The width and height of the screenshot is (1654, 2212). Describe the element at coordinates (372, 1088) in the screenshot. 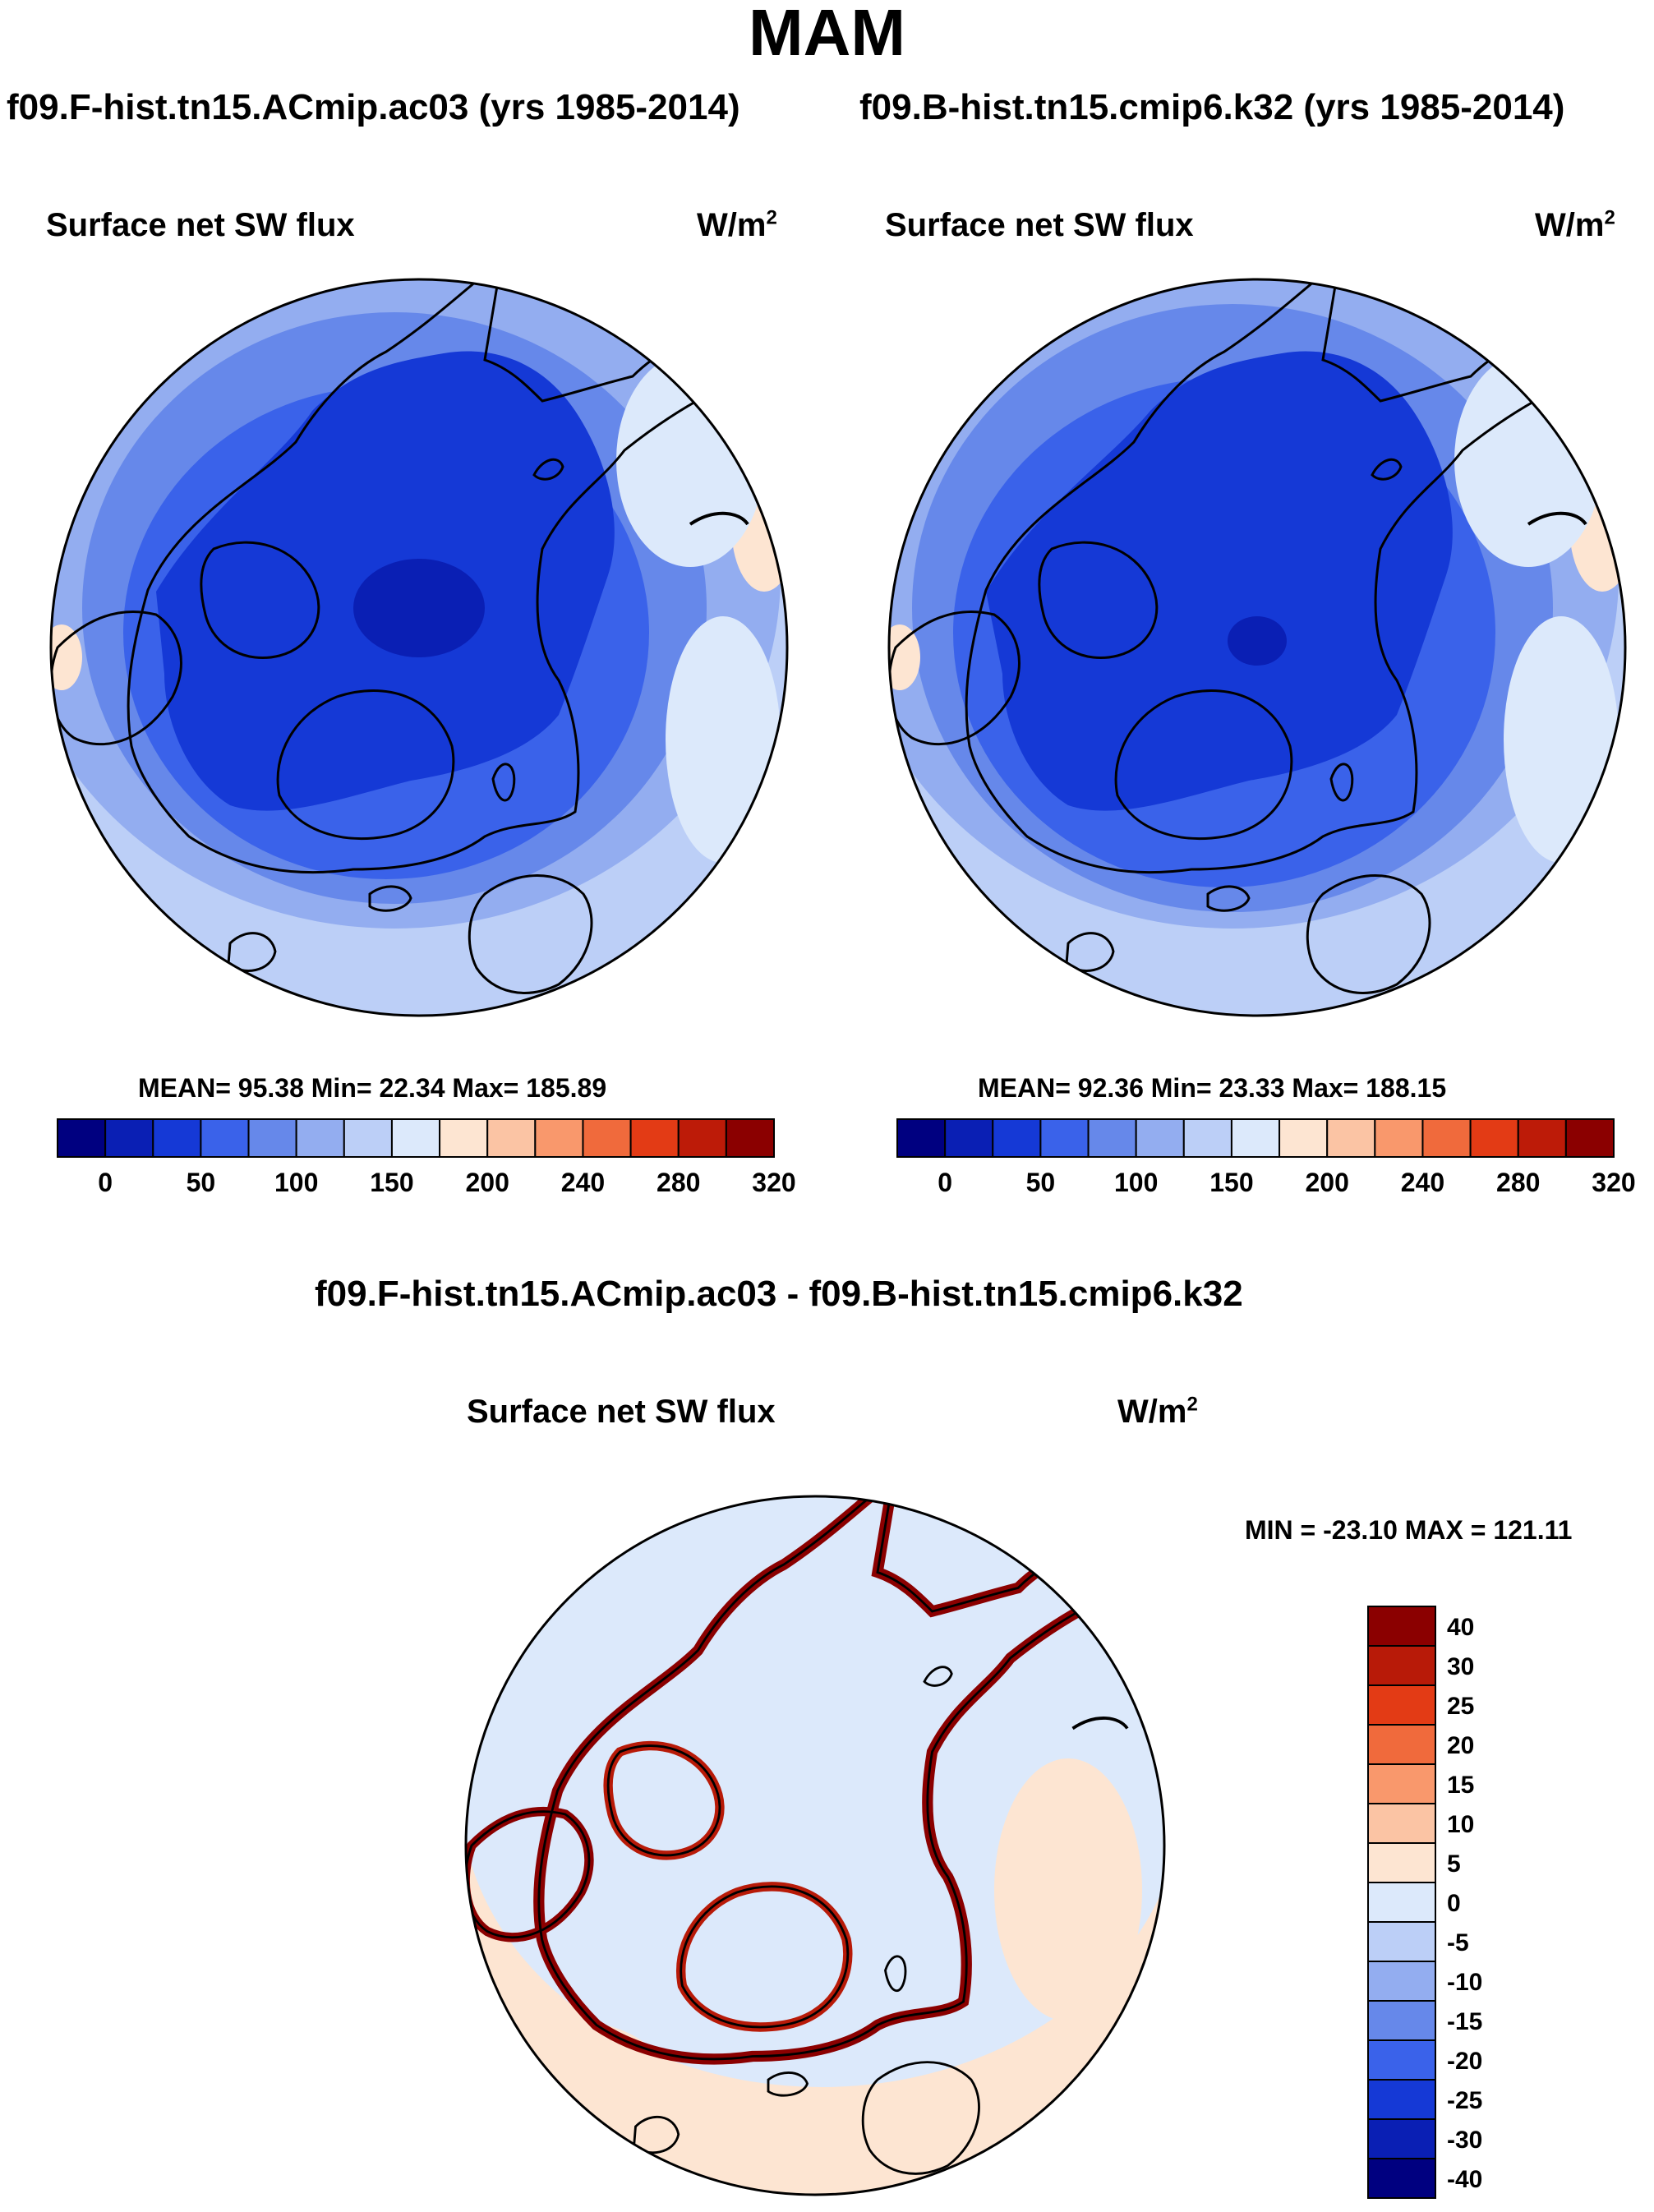

I see `panel1-stats: MEAN= 95.38 Min= 22.34 Max= 185.89` at that location.